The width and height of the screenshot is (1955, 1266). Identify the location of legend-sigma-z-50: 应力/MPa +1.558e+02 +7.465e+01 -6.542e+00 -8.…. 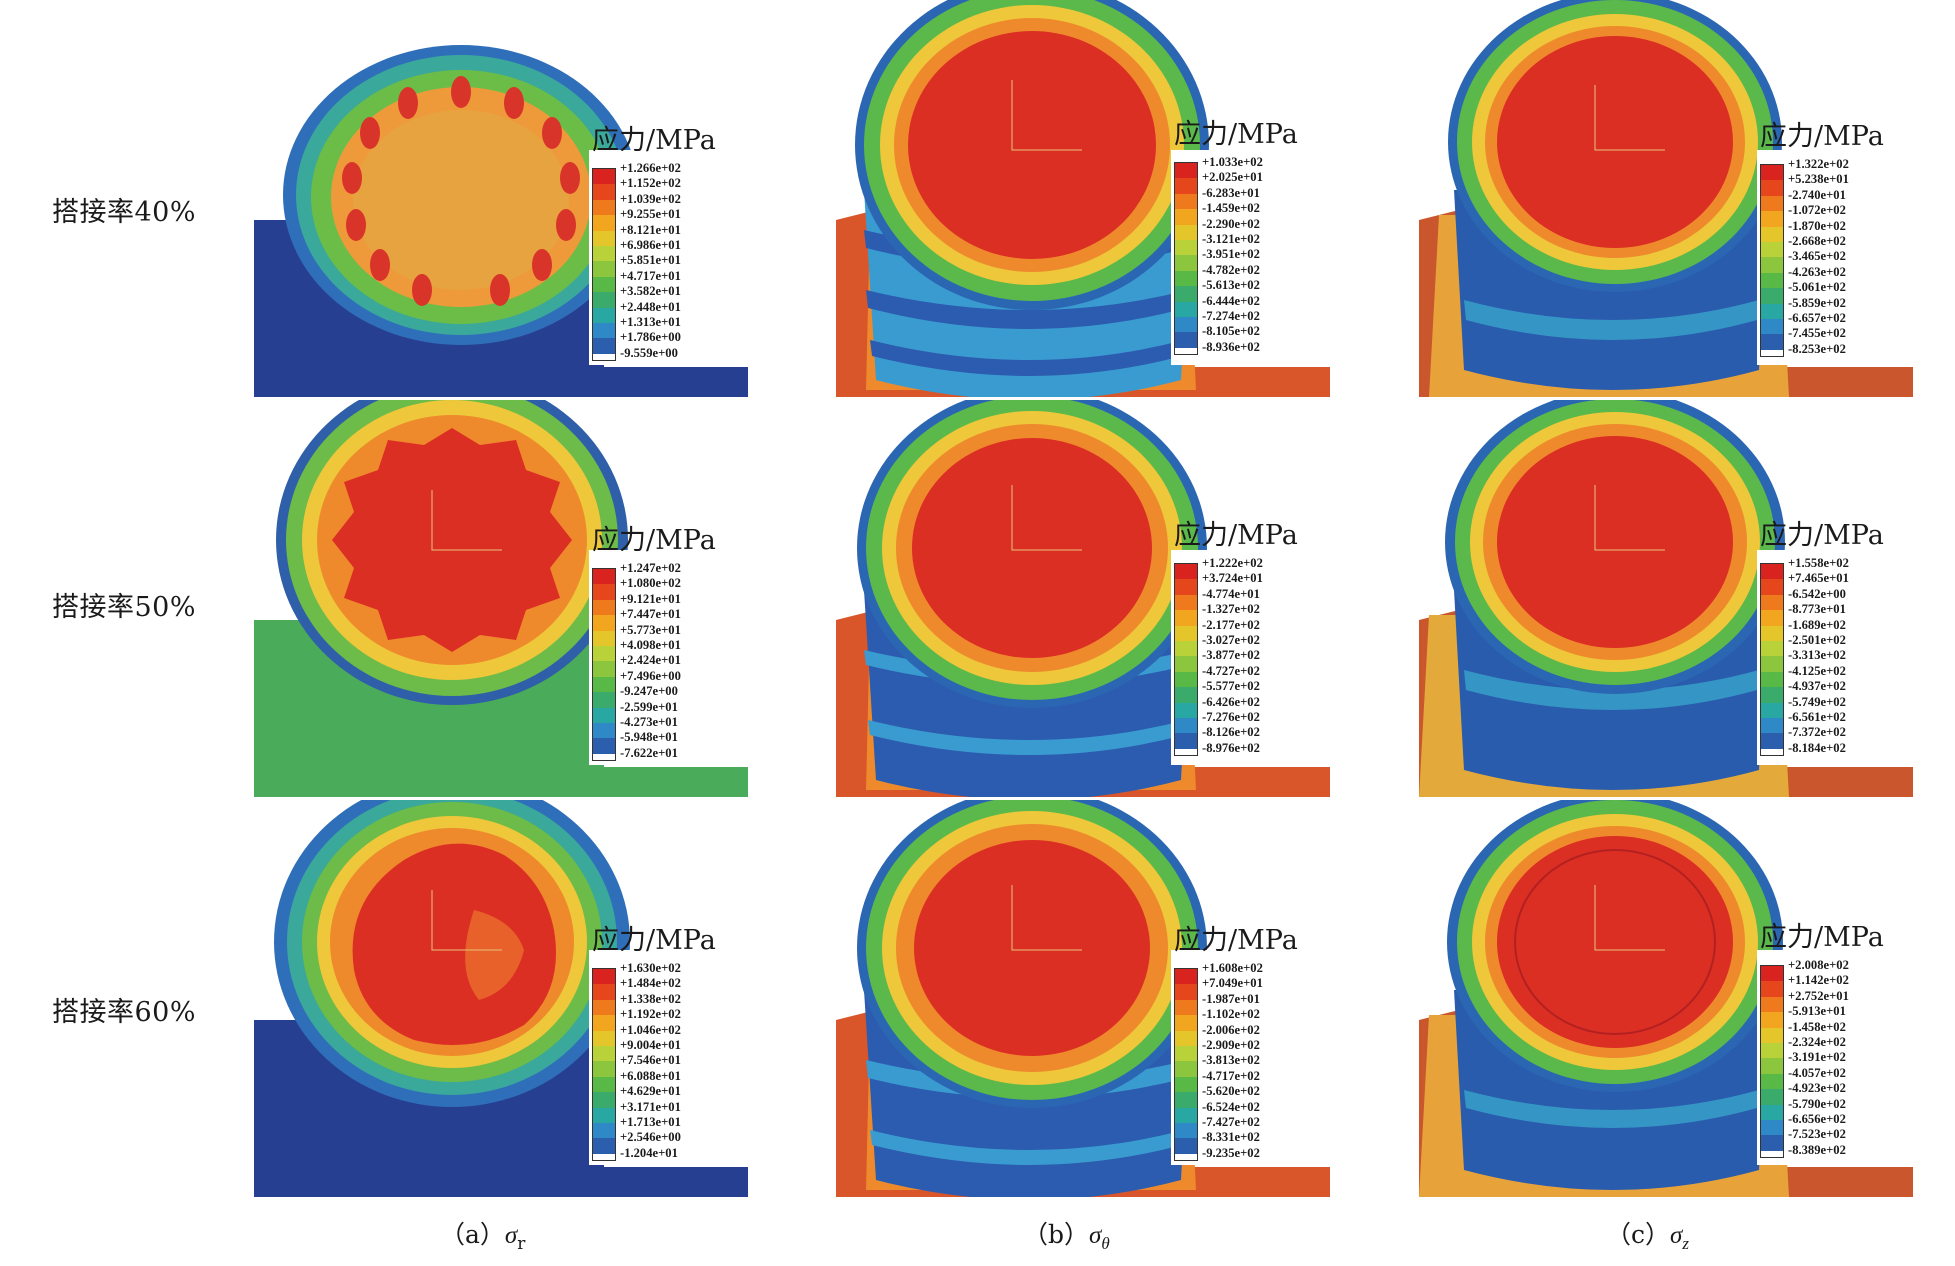
(1835, 635).